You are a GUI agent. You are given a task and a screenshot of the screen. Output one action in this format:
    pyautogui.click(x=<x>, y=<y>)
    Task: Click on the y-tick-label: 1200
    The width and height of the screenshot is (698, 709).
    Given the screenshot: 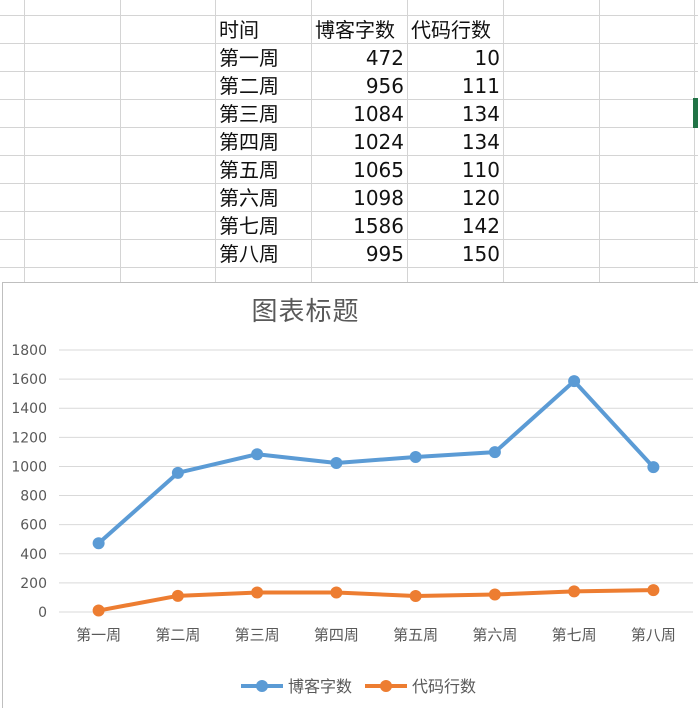 What is the action you would take?
    pyautogui.click(x=29, y=438)
    